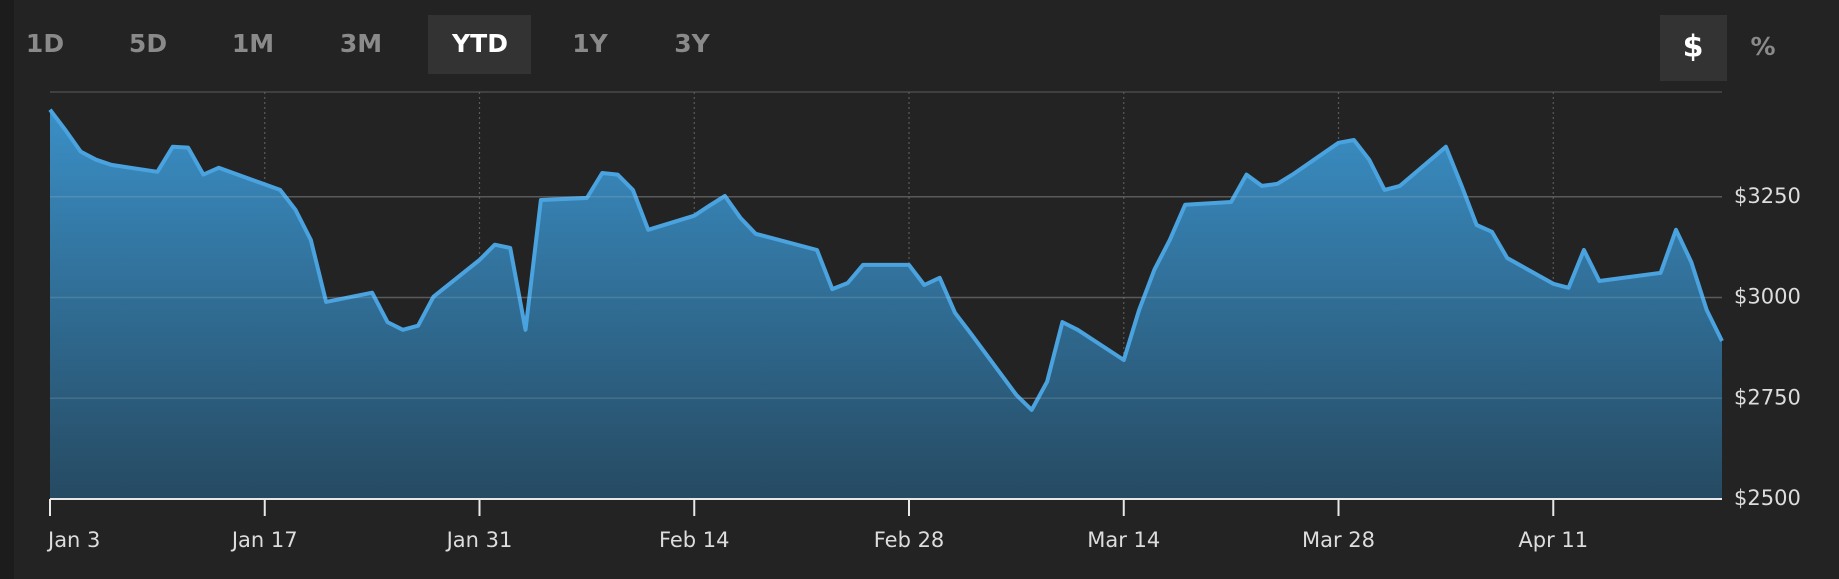  What do you see at coordinates (148, 43) in the screenshot?
I see `range-button: 5D` at bounding box center [148, 43].